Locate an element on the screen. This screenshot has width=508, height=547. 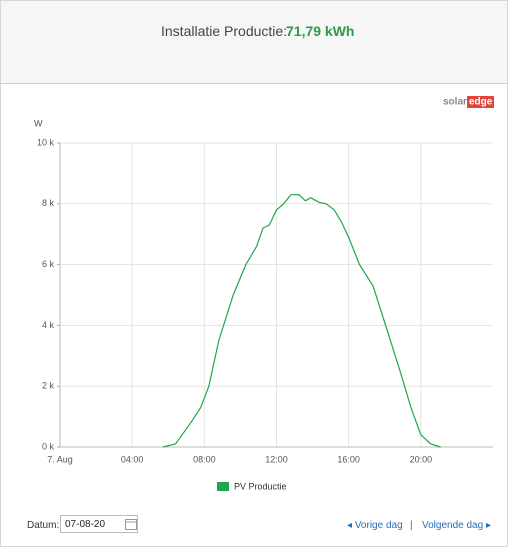
x-tick-label: 08:00 is located at coordinates (204, 459).